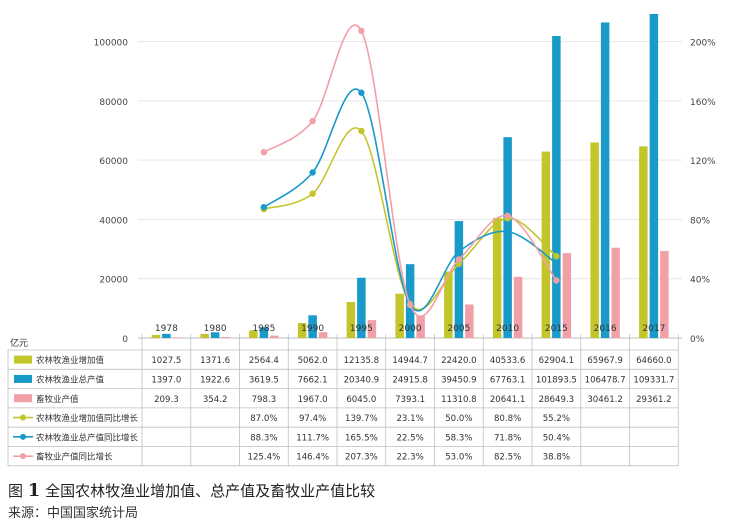  I want to click on table-cell: 1371.6, so click(215, 361).